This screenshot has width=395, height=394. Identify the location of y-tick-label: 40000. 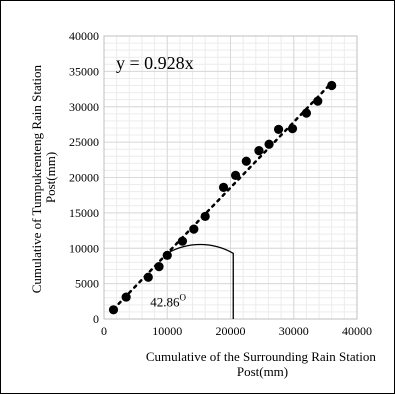
(84, 36).